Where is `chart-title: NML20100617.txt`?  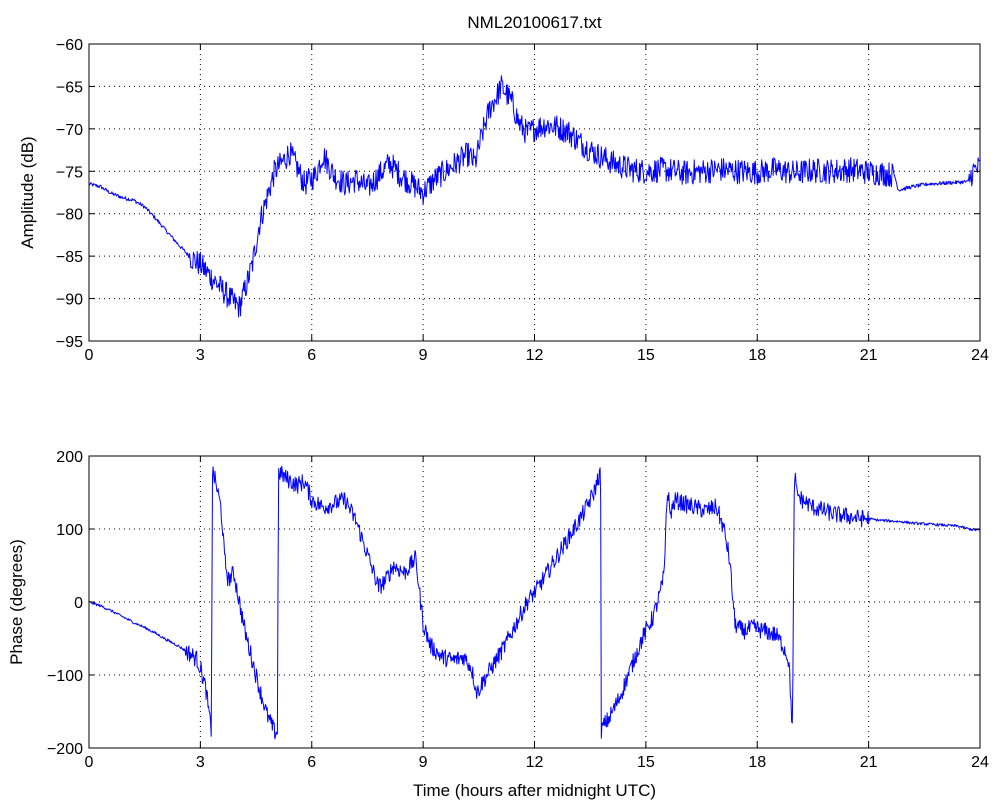 chart-title: NML20100617.txt is located at coordinates (534, 22).